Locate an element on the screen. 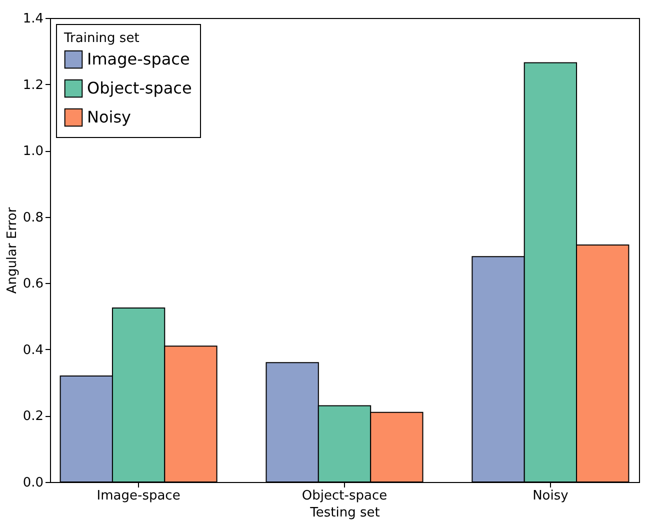 The height and width of the screenshot is (521, 649). legend-label: Image-space is located at coordinates (138, 59).